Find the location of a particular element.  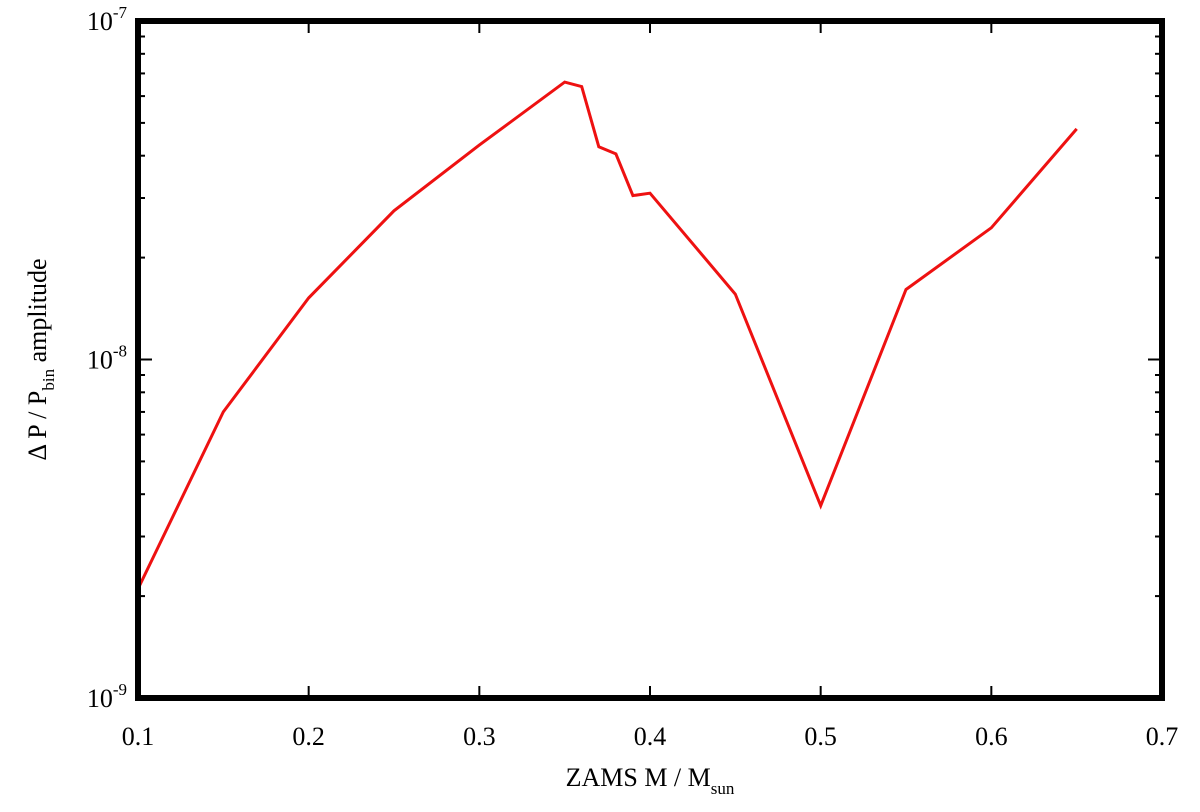

y-axis-title-suffix: amplitude is located at coordinates (37, 313).